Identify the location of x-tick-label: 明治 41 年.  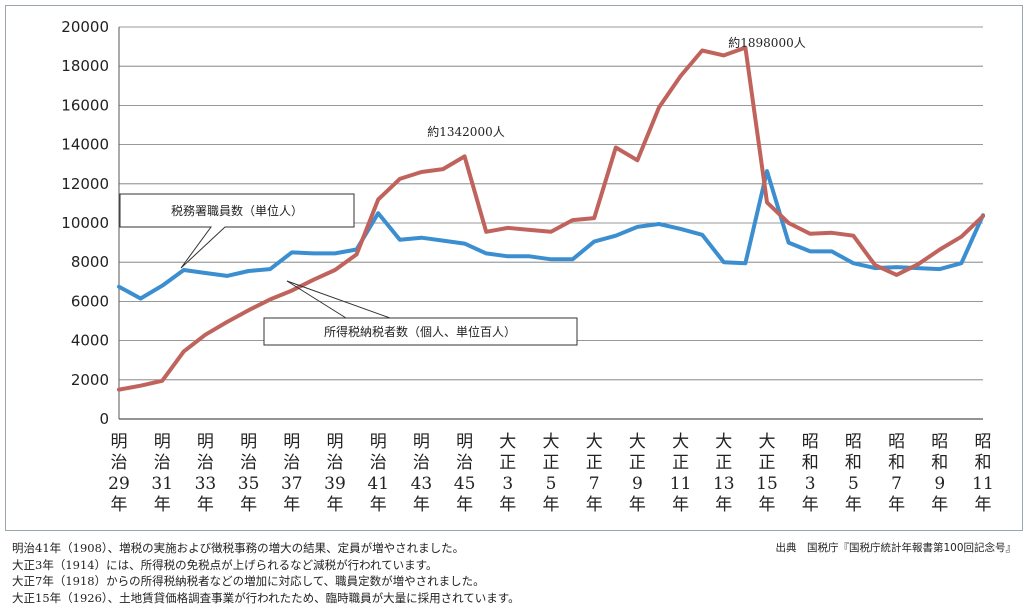
(378, 473).